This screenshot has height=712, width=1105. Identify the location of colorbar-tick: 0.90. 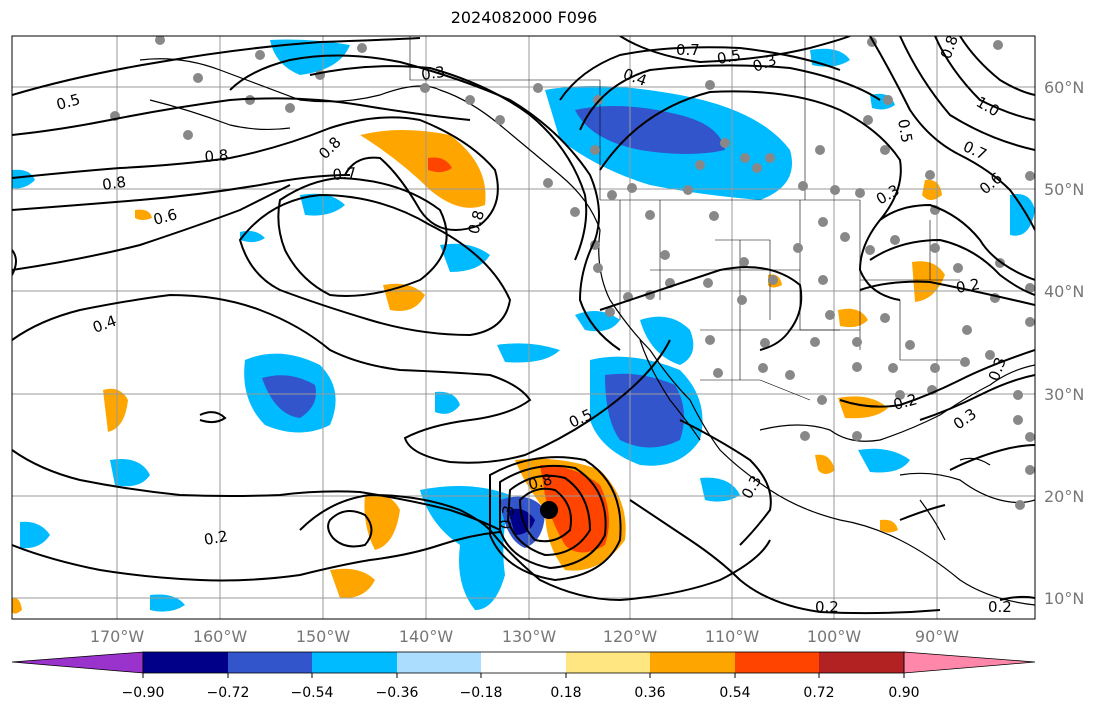
(903, 693).